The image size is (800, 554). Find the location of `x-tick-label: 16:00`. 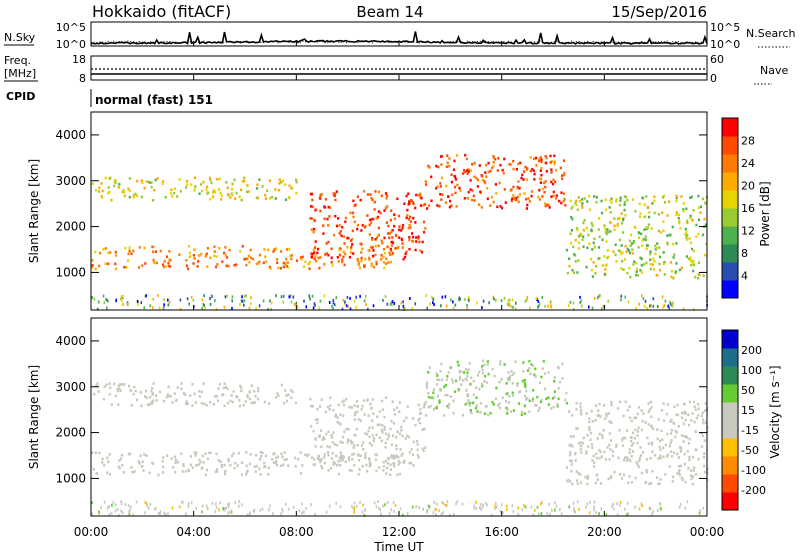

x-tick-label: 16:00 is located at coordinates (501, 532).